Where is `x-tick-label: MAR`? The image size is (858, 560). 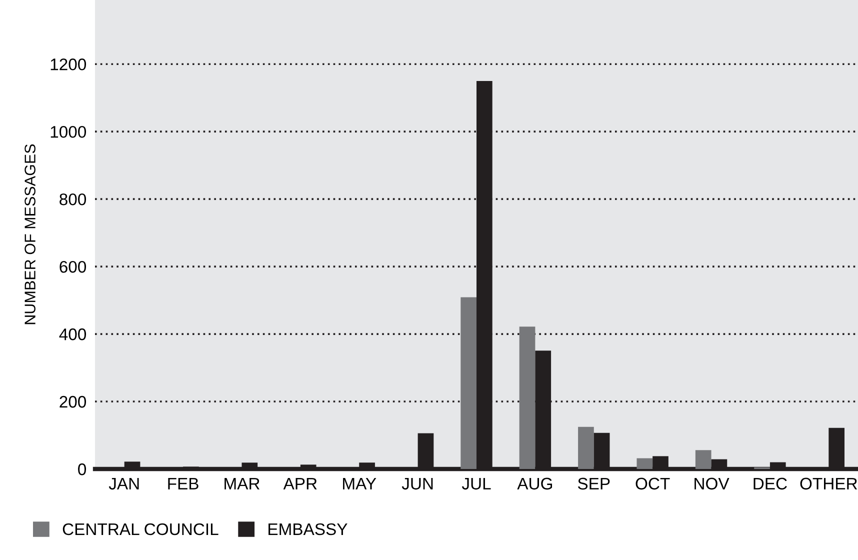 x-tick-label: MAR is located at coordinates (242, 484).